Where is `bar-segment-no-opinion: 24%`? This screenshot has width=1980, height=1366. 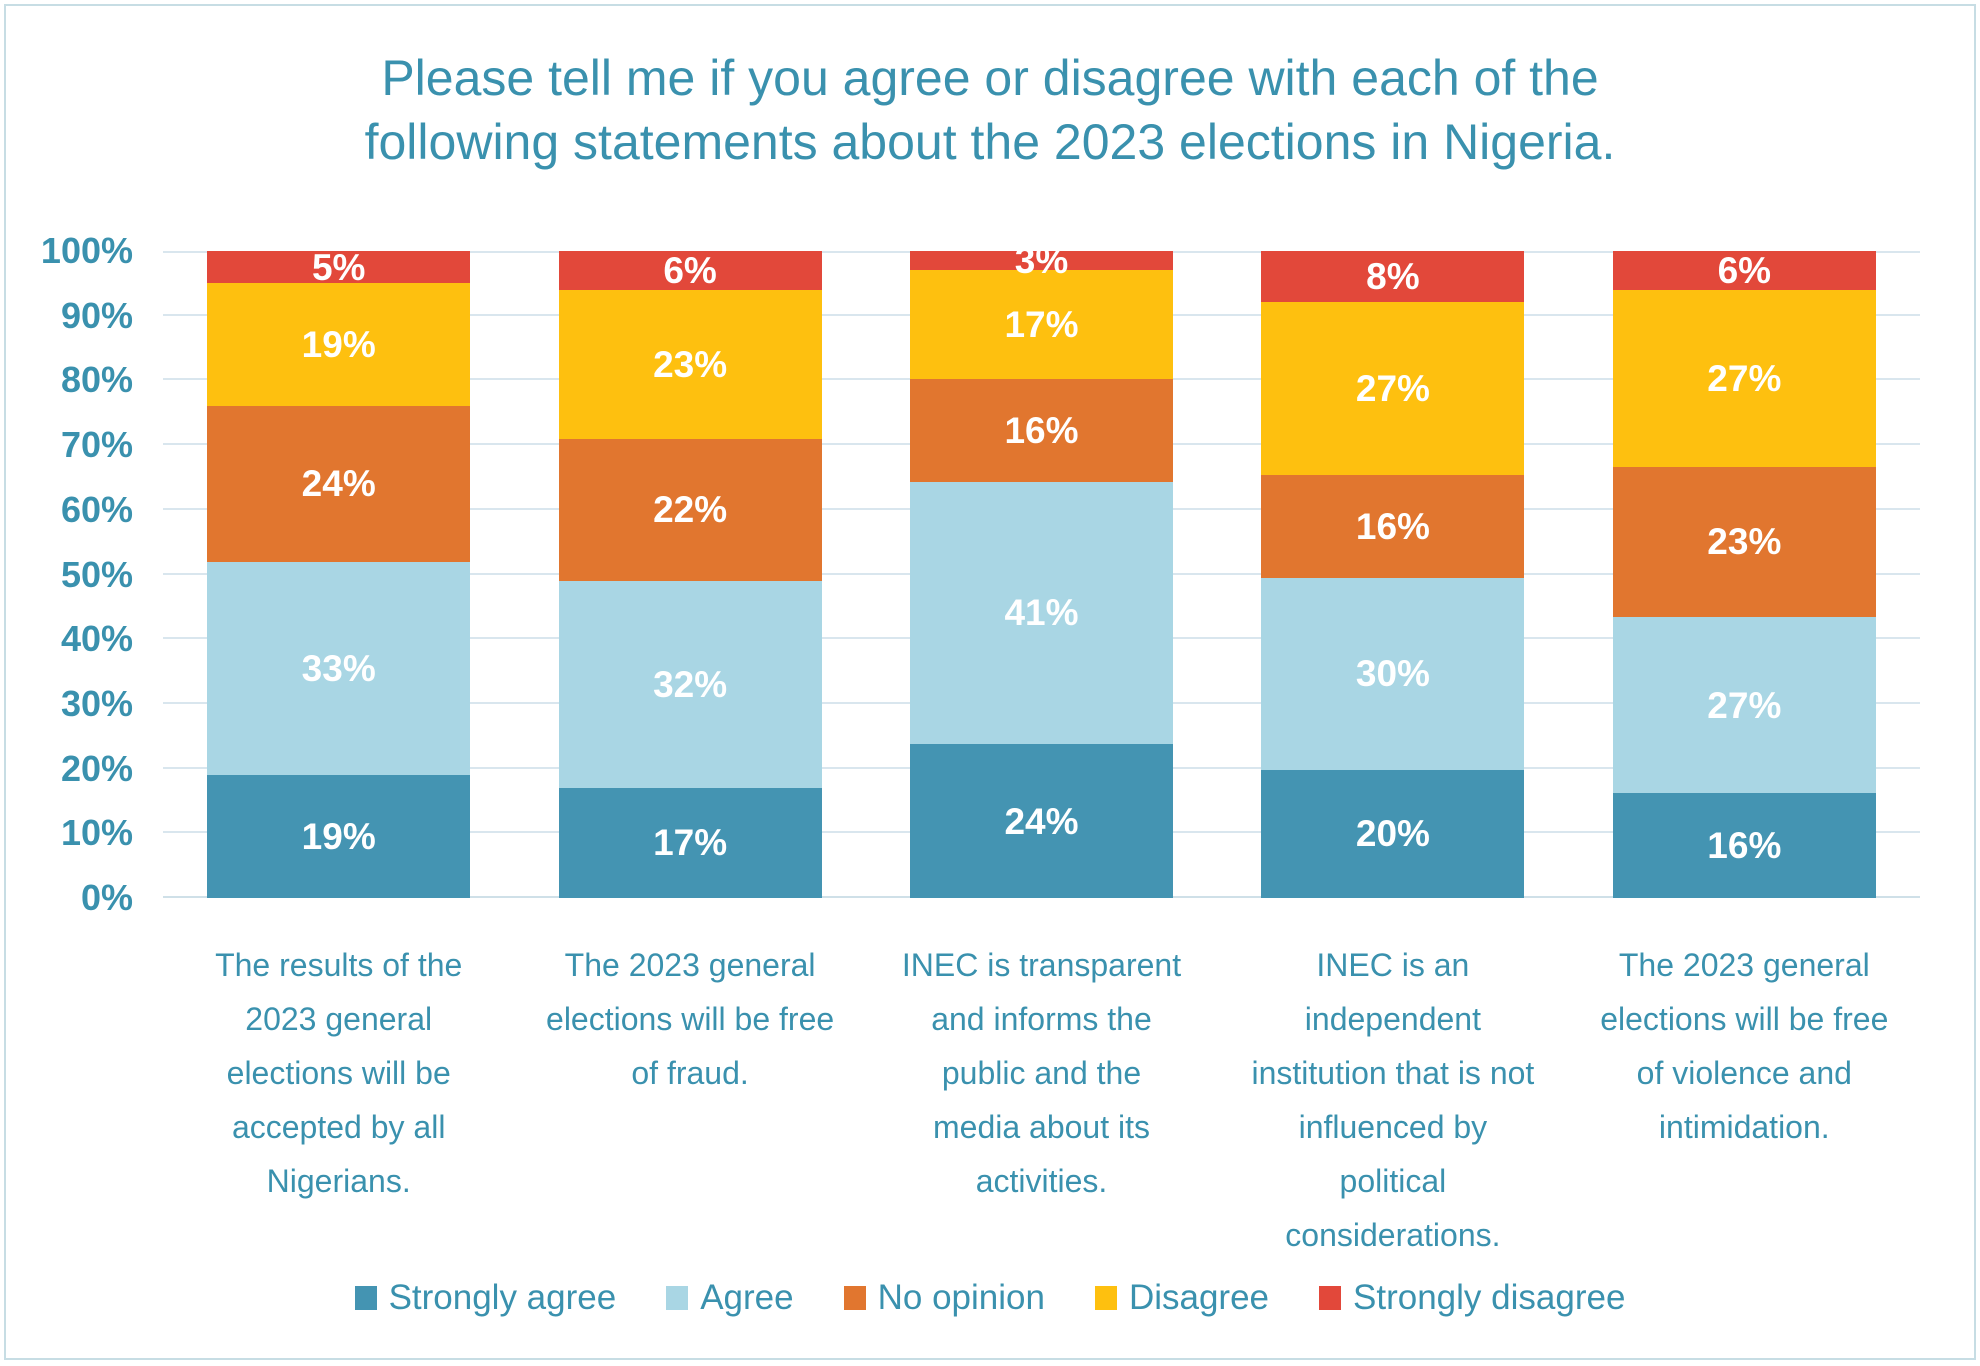
bar-segment-no-opinion: 24% is located at coordinates (339, 484).